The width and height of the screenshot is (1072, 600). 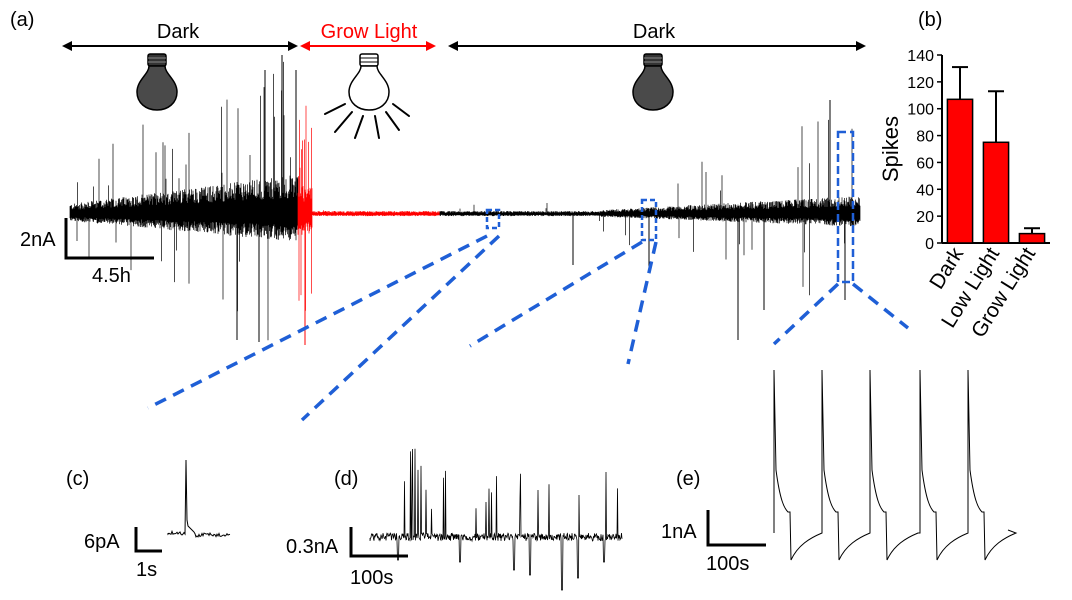 I want to click on y-tick-label: 20, so click(x=925, y=217).